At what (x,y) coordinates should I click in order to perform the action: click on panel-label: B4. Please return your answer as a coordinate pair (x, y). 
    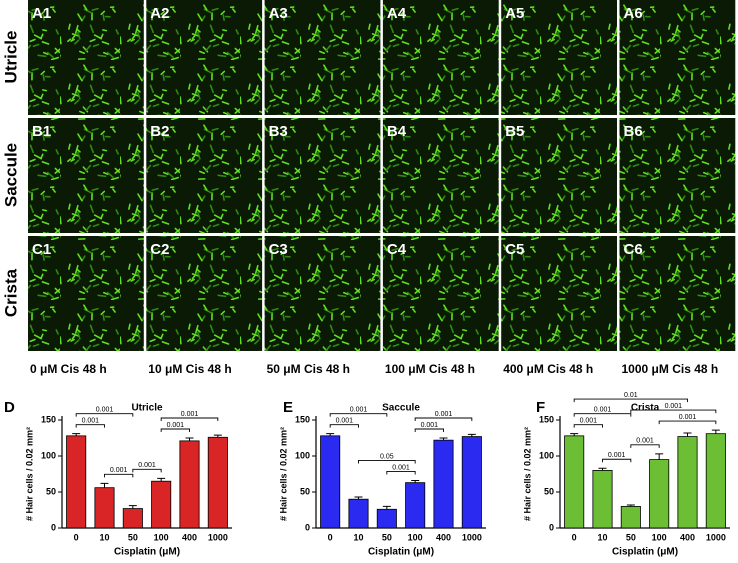
    Looking at the image, I should click on (397, 131).